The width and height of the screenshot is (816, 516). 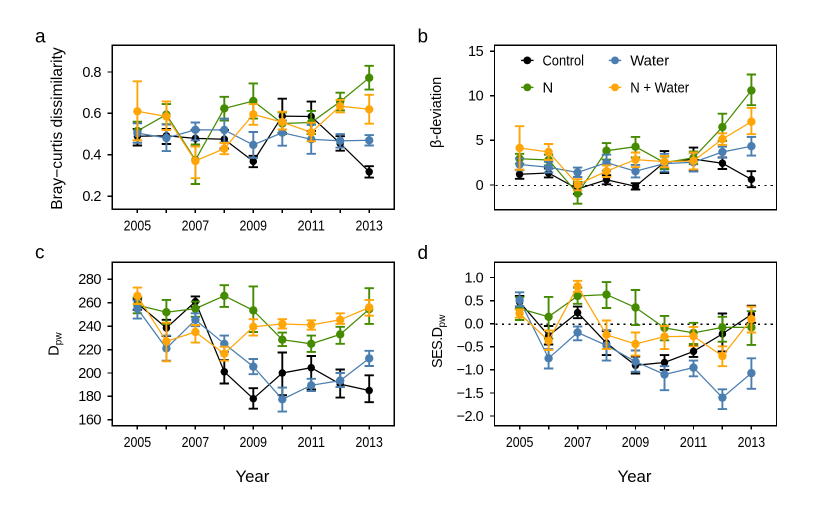 What do you see at coordinates (476, 52) in the screenshot?
I see `svg-text: 15` at bounding box center [476, 52].